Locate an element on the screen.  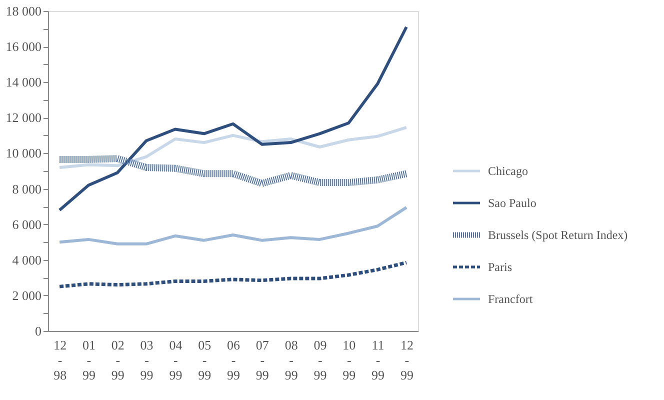
x-tick-label: 08-99 is located at coordinates (291, 360).